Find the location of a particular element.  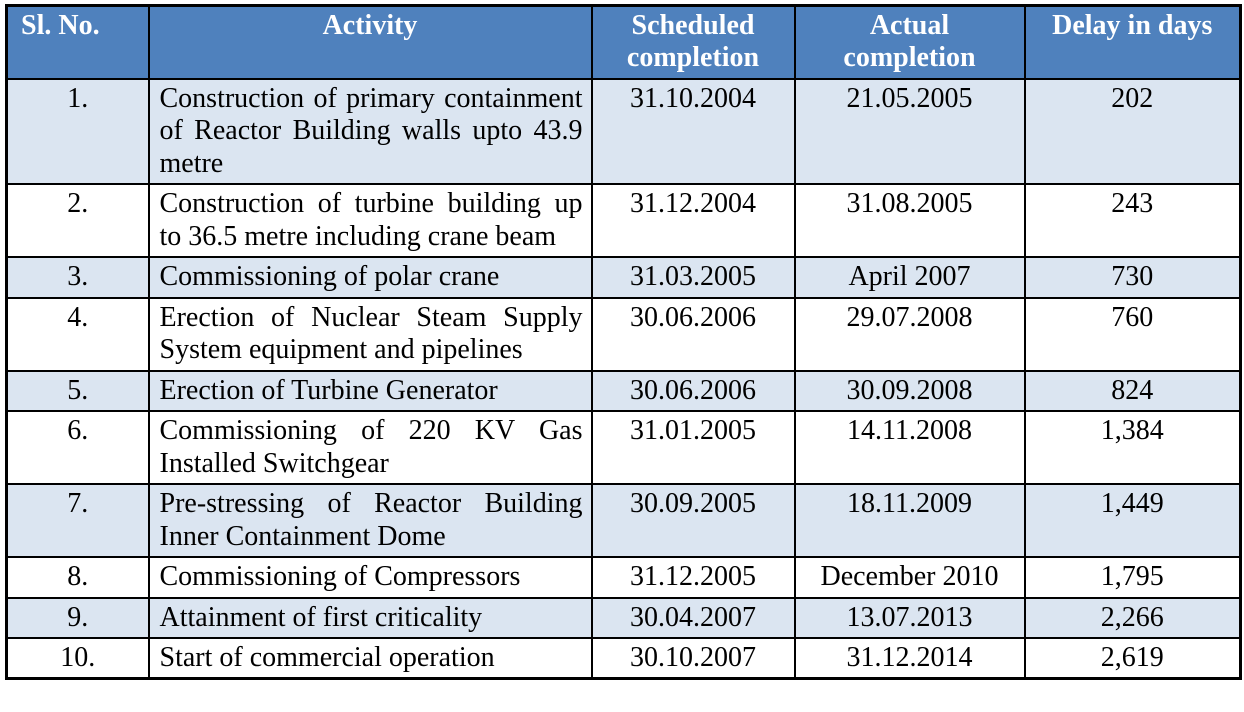

cell-delay-in-days: 730 is located at coordinates (1132, 277).